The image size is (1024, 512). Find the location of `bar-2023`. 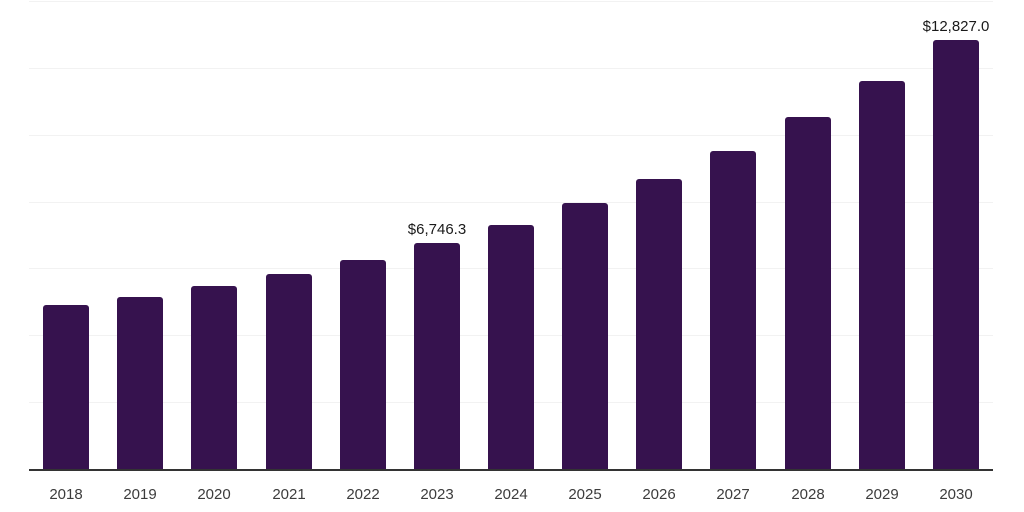

bar-2023 is located at coordinates (437, 356).